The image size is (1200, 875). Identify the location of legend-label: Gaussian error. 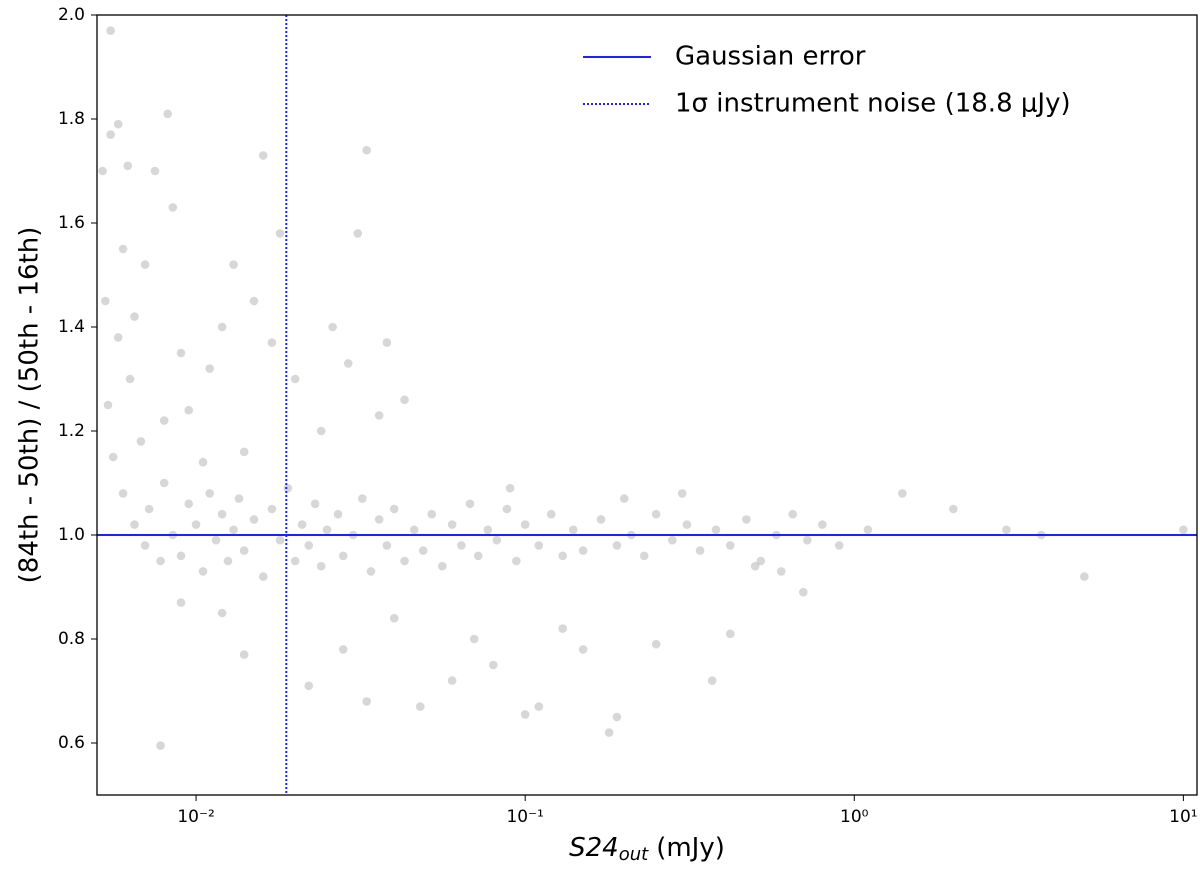
(770, 57).